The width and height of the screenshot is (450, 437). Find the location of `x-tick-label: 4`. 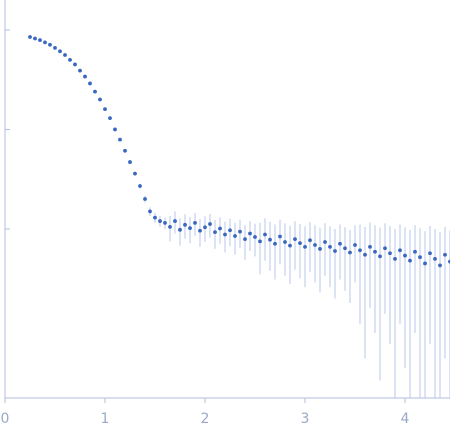

x-tick-label: 4 is located at coordinates (405, 419).